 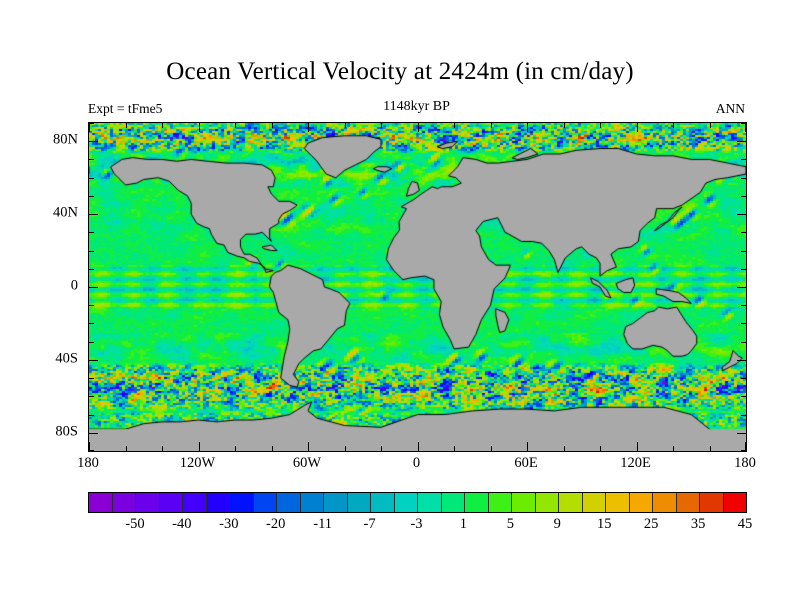 What do you see at coordinates (369, 524) in the screenshot?
I see `colorbar-tick-label: -7` at bounding box center [369, 524].